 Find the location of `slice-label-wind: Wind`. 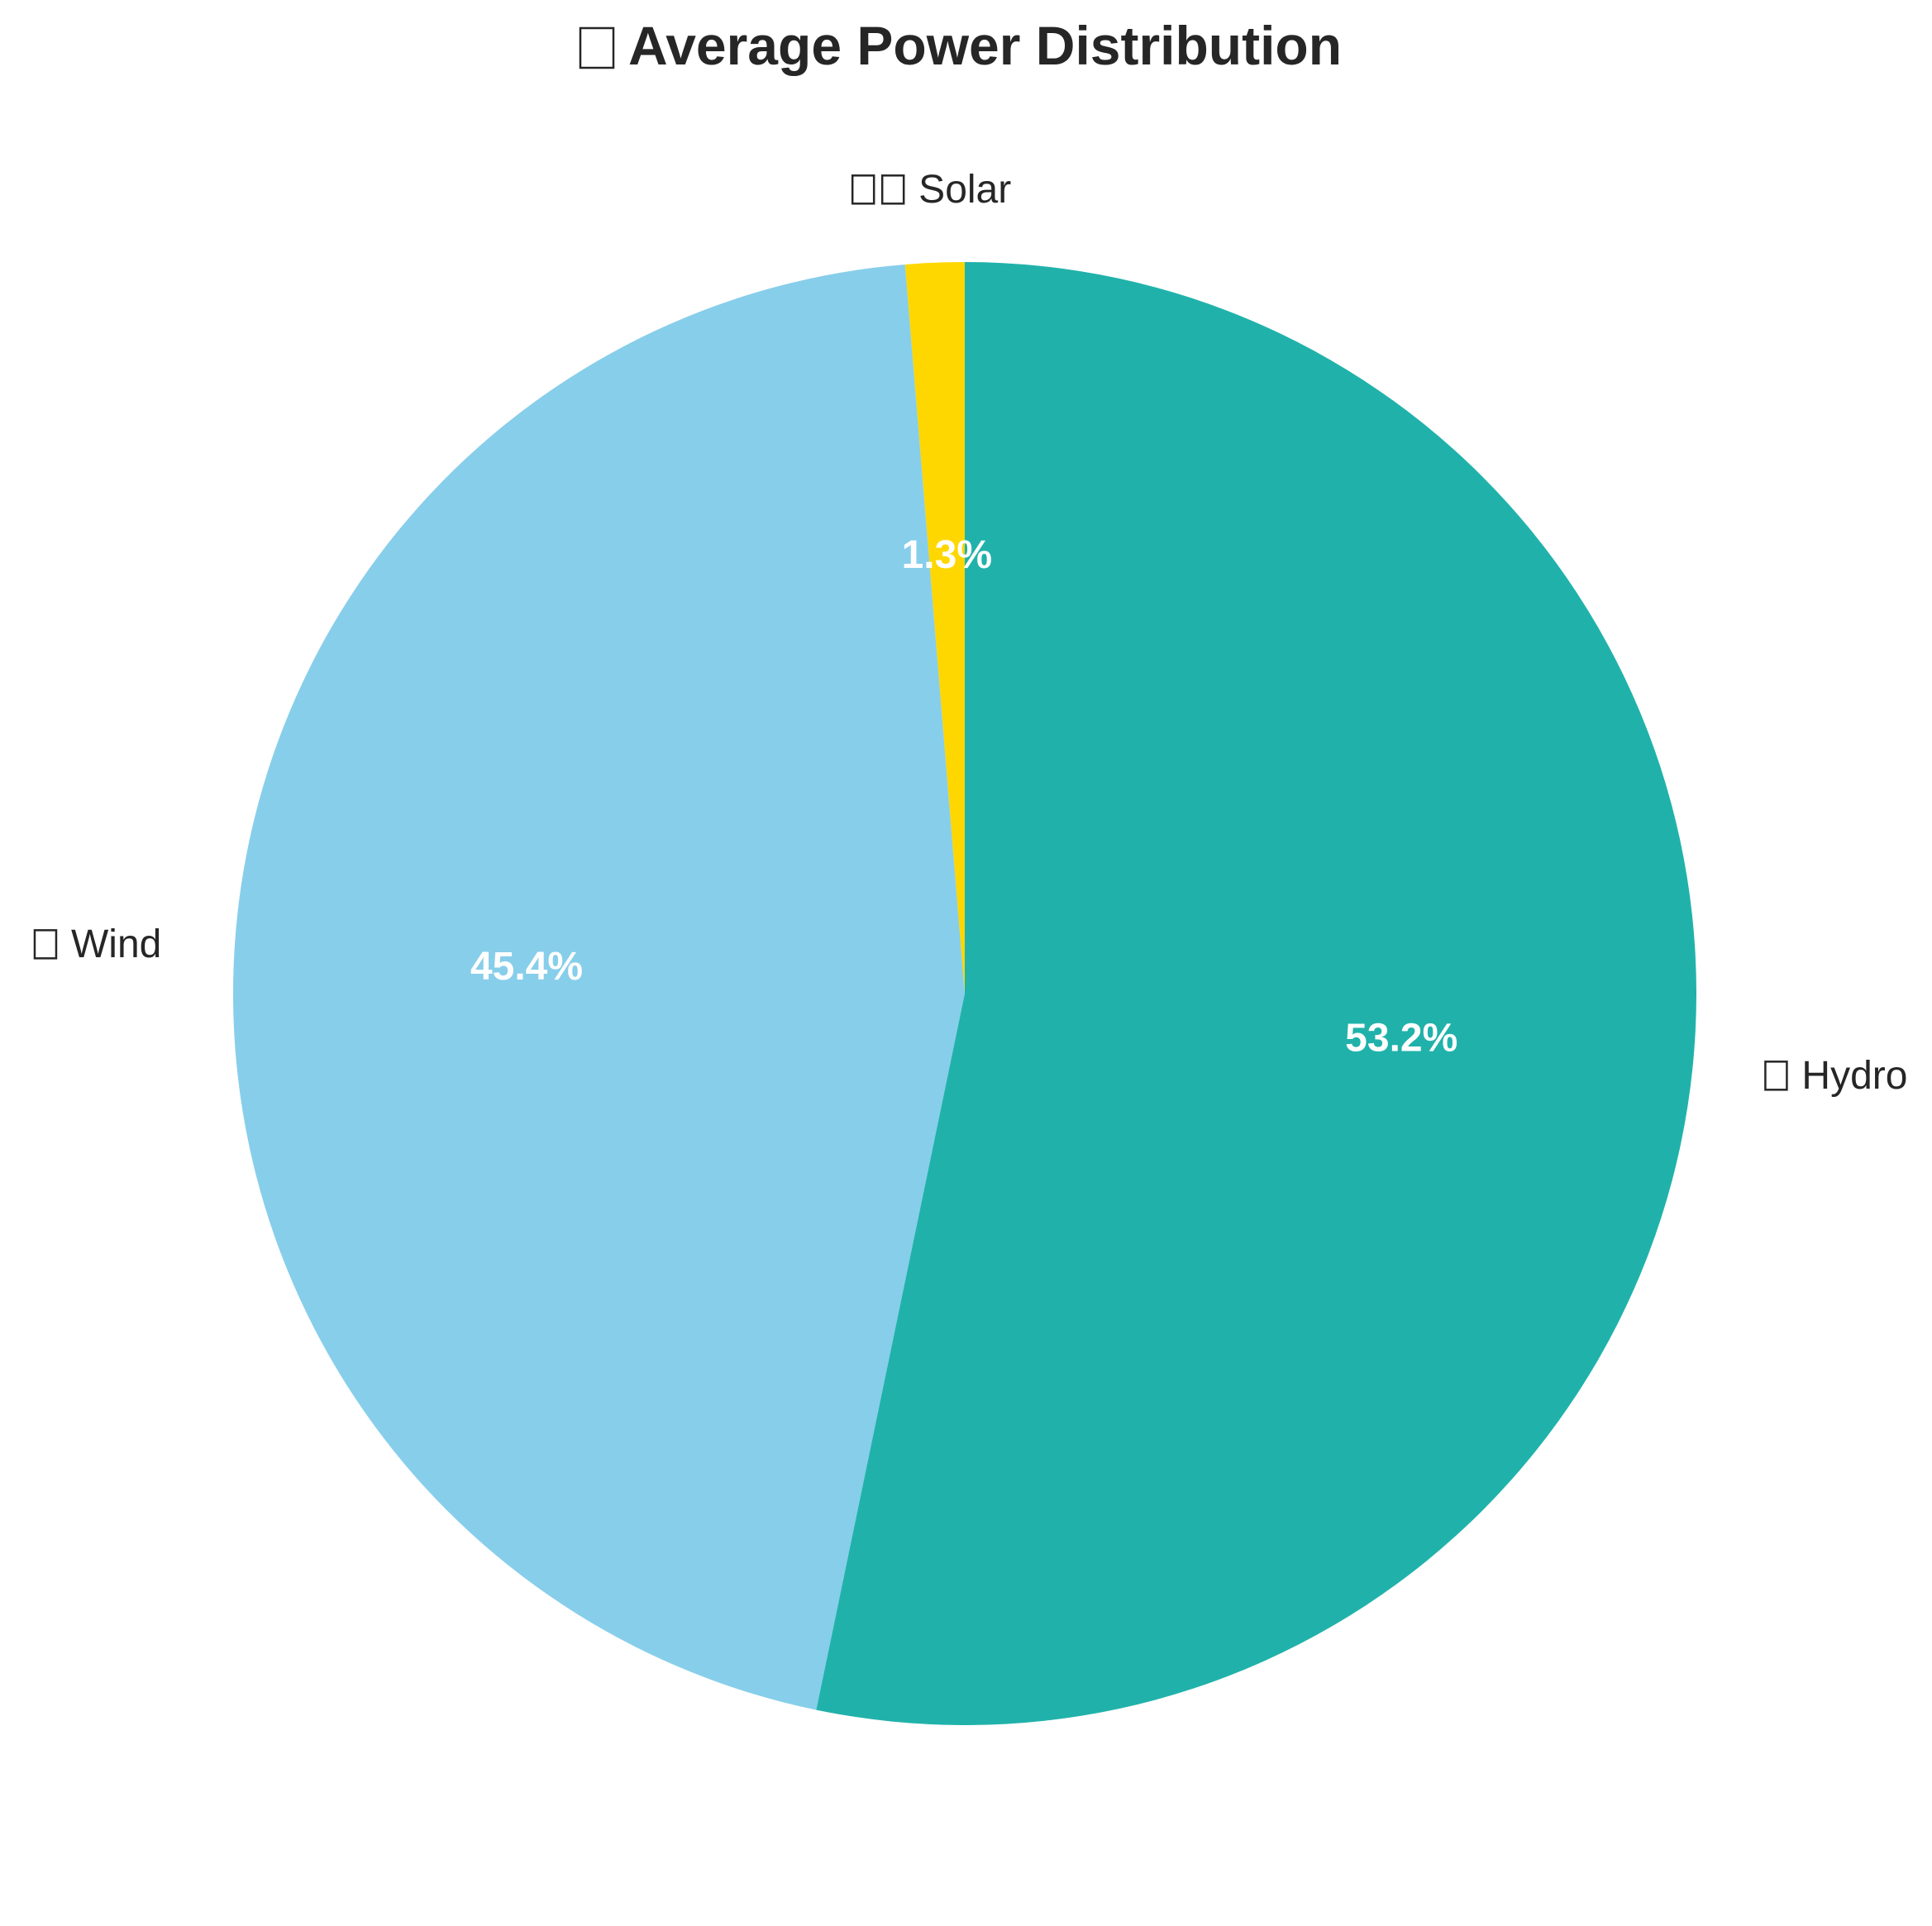

slice-label-wind: Wind is located at coordinates (97, 944).